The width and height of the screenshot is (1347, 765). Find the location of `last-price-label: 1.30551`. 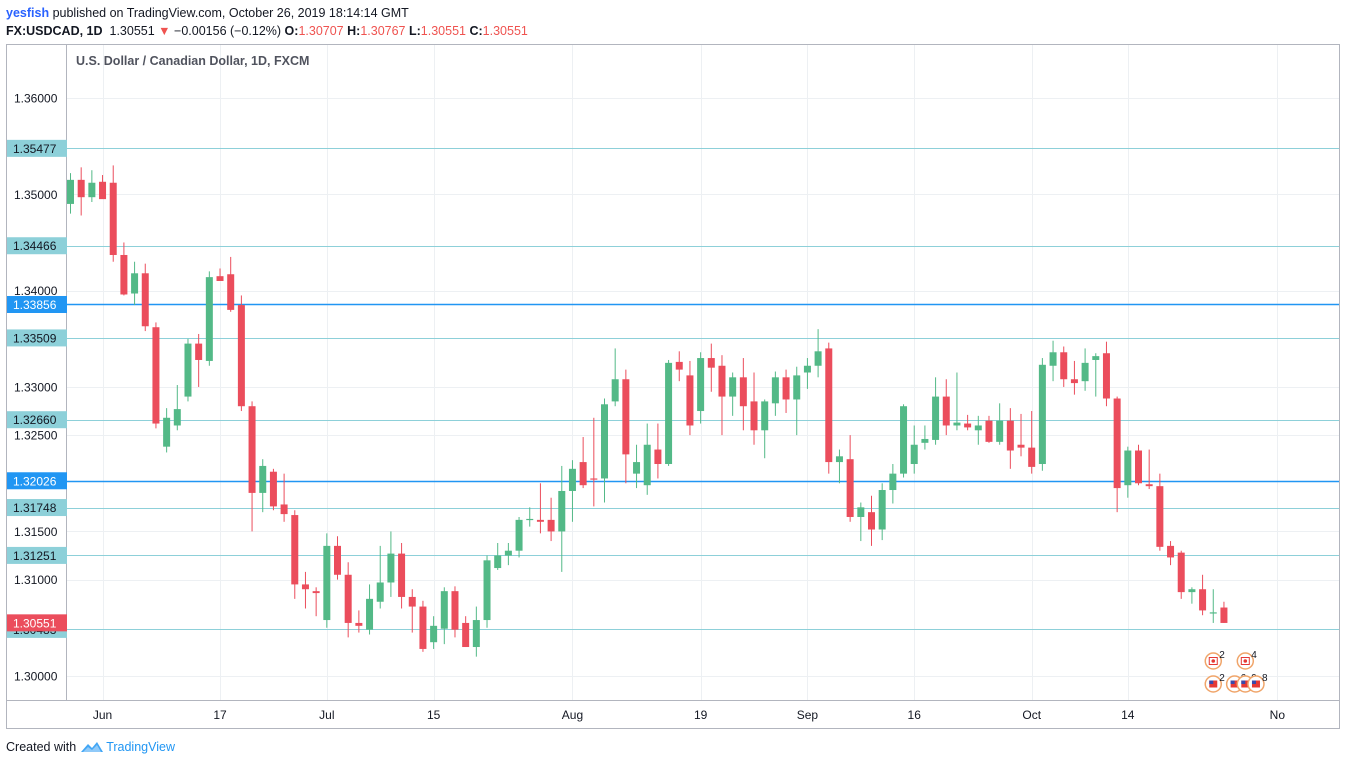

last-price-label: 1.30551 is located at coordinates (37, 623).